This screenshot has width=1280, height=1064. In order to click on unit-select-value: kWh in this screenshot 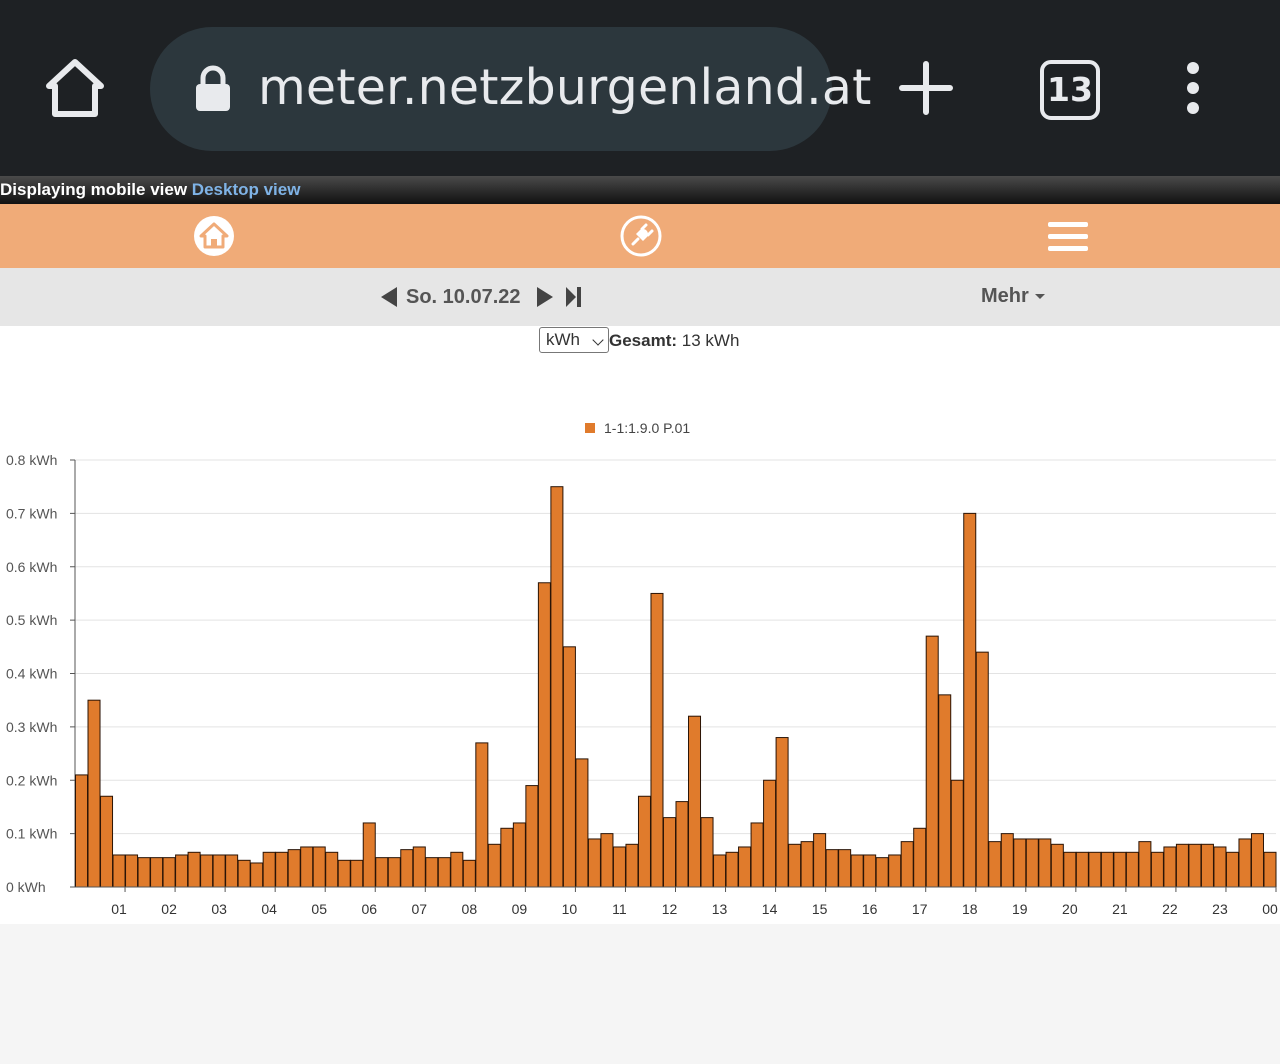, I will do `click(563, 339)`.